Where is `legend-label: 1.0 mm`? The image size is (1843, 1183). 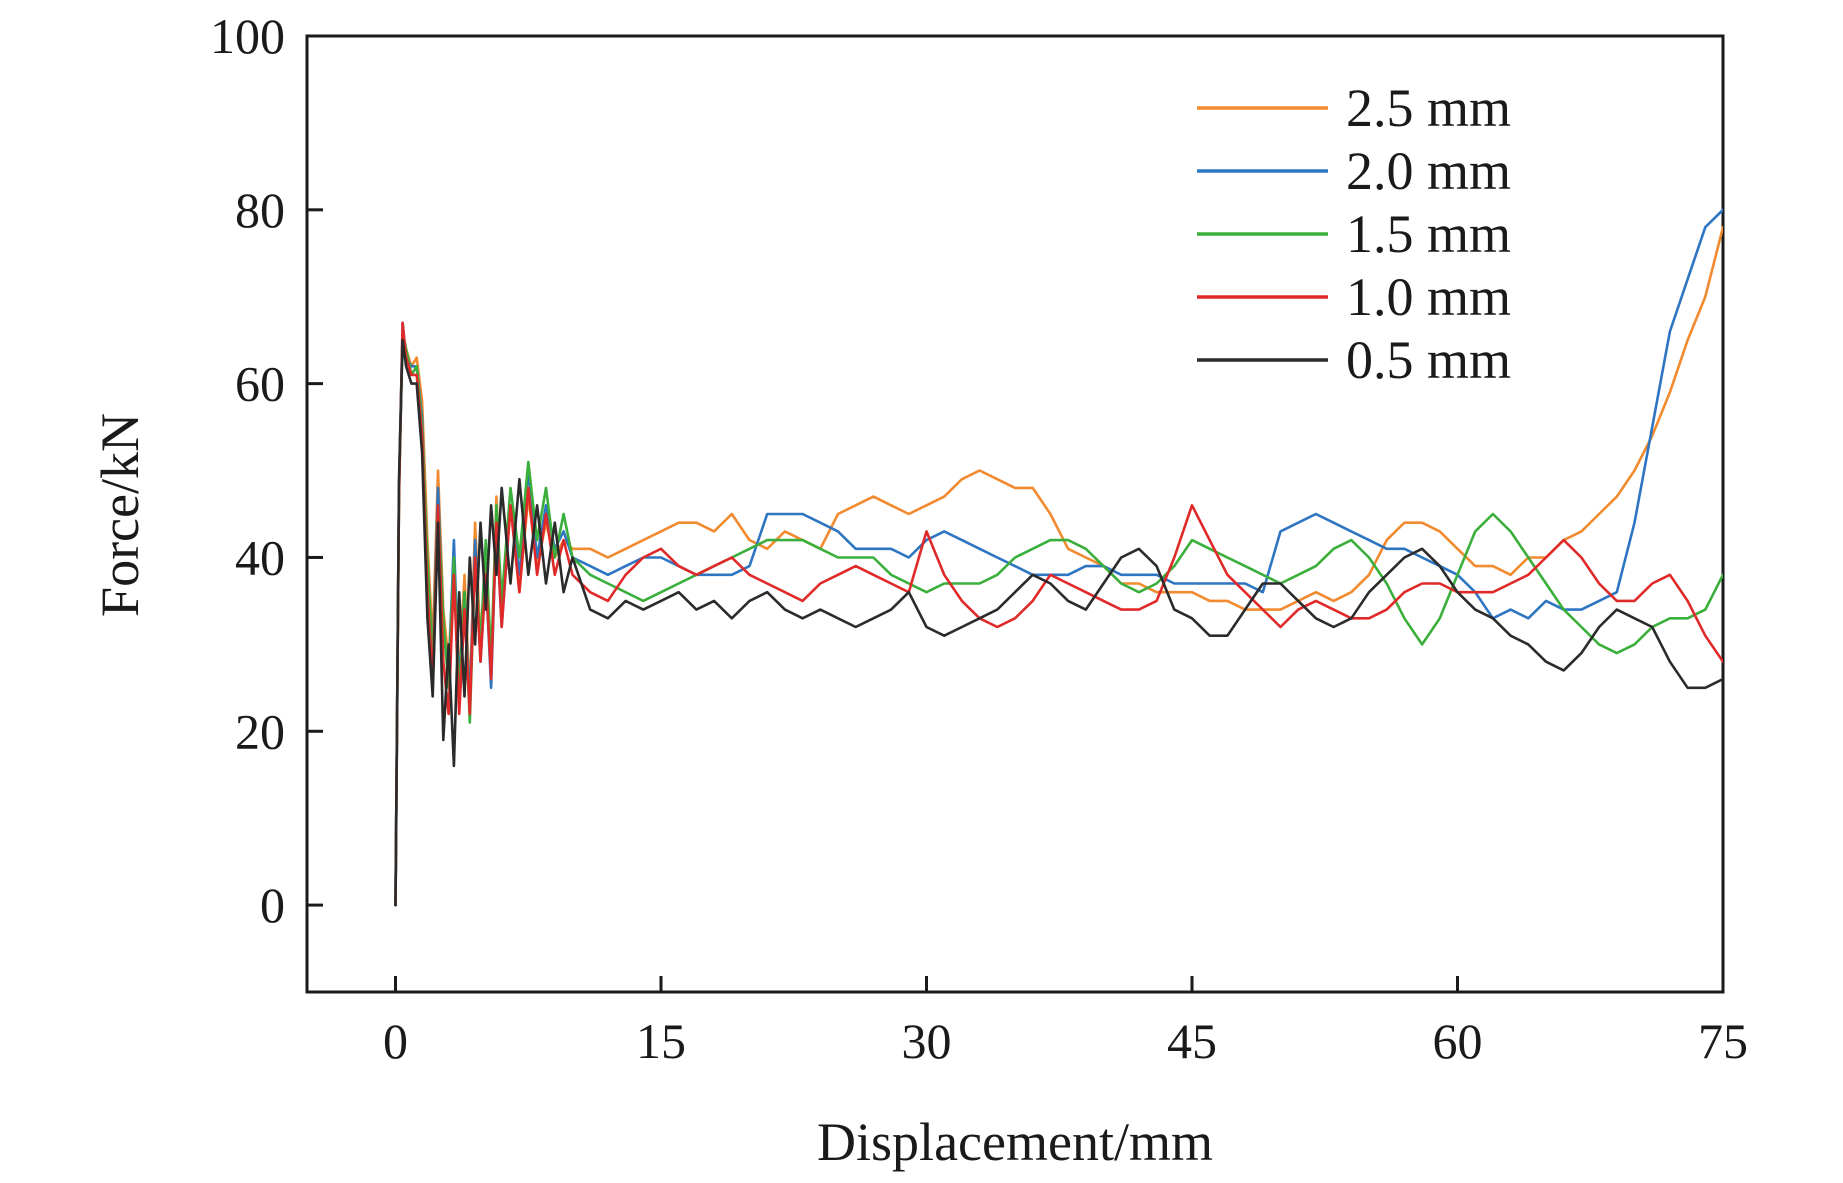
legend-label: 1.0 mm is located at coordinates (1428, 297).